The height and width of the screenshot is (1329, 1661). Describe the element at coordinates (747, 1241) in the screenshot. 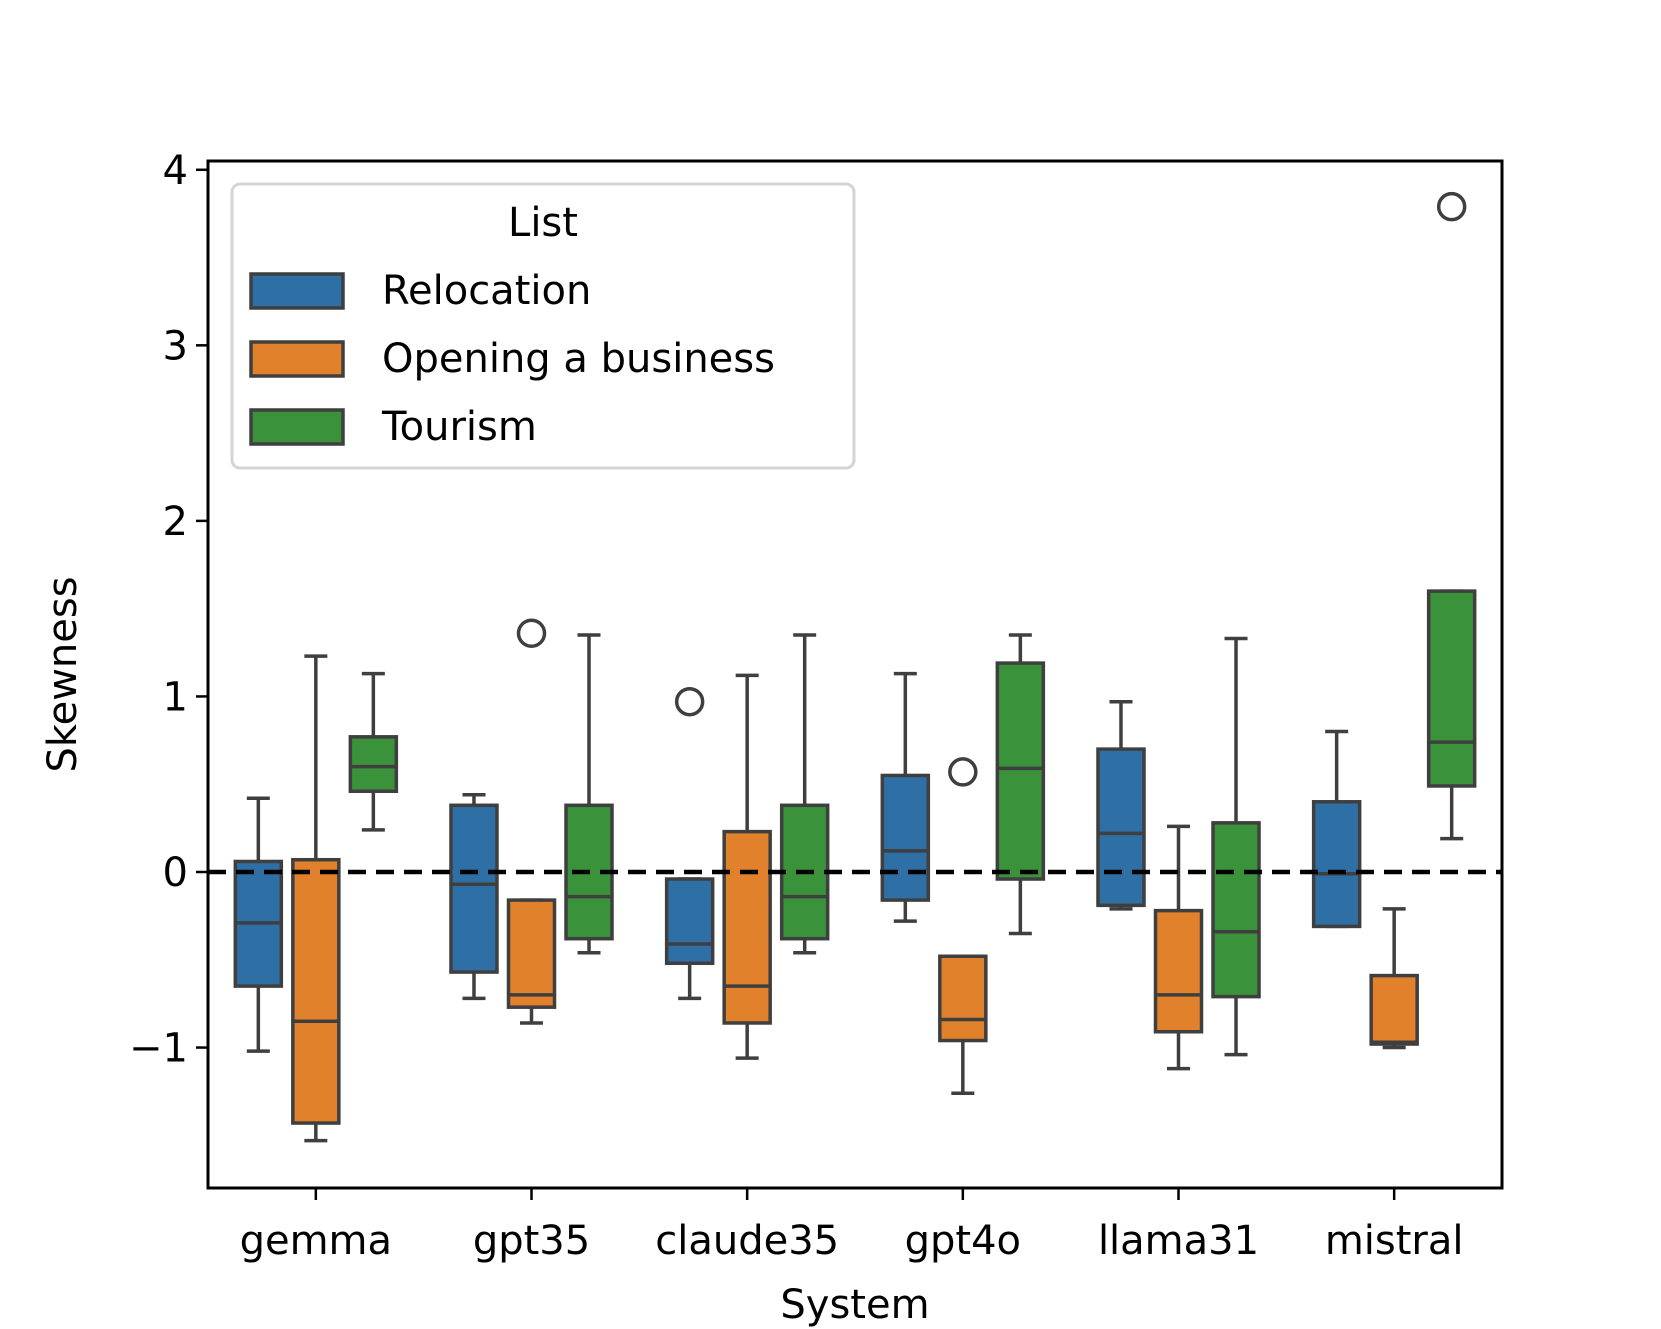

I see `x-tick-label-claude35: claude35` at that location.